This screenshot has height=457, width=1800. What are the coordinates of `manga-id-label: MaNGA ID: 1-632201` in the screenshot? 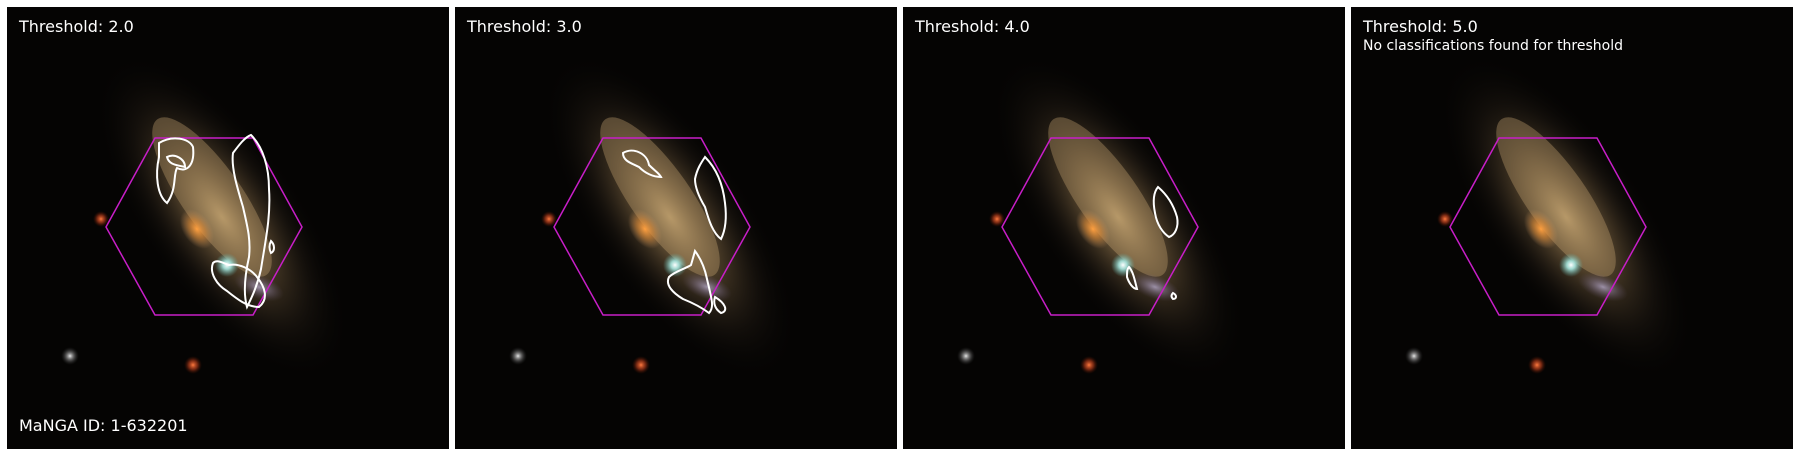 It's located at (103, 425).